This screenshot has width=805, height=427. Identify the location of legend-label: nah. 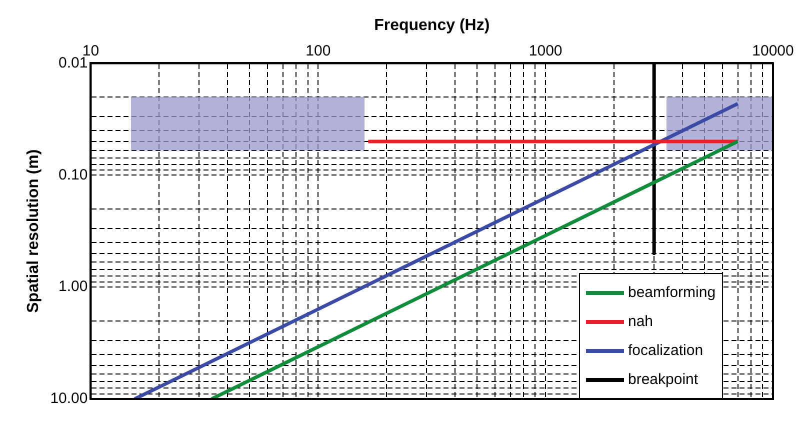
(641, 321).